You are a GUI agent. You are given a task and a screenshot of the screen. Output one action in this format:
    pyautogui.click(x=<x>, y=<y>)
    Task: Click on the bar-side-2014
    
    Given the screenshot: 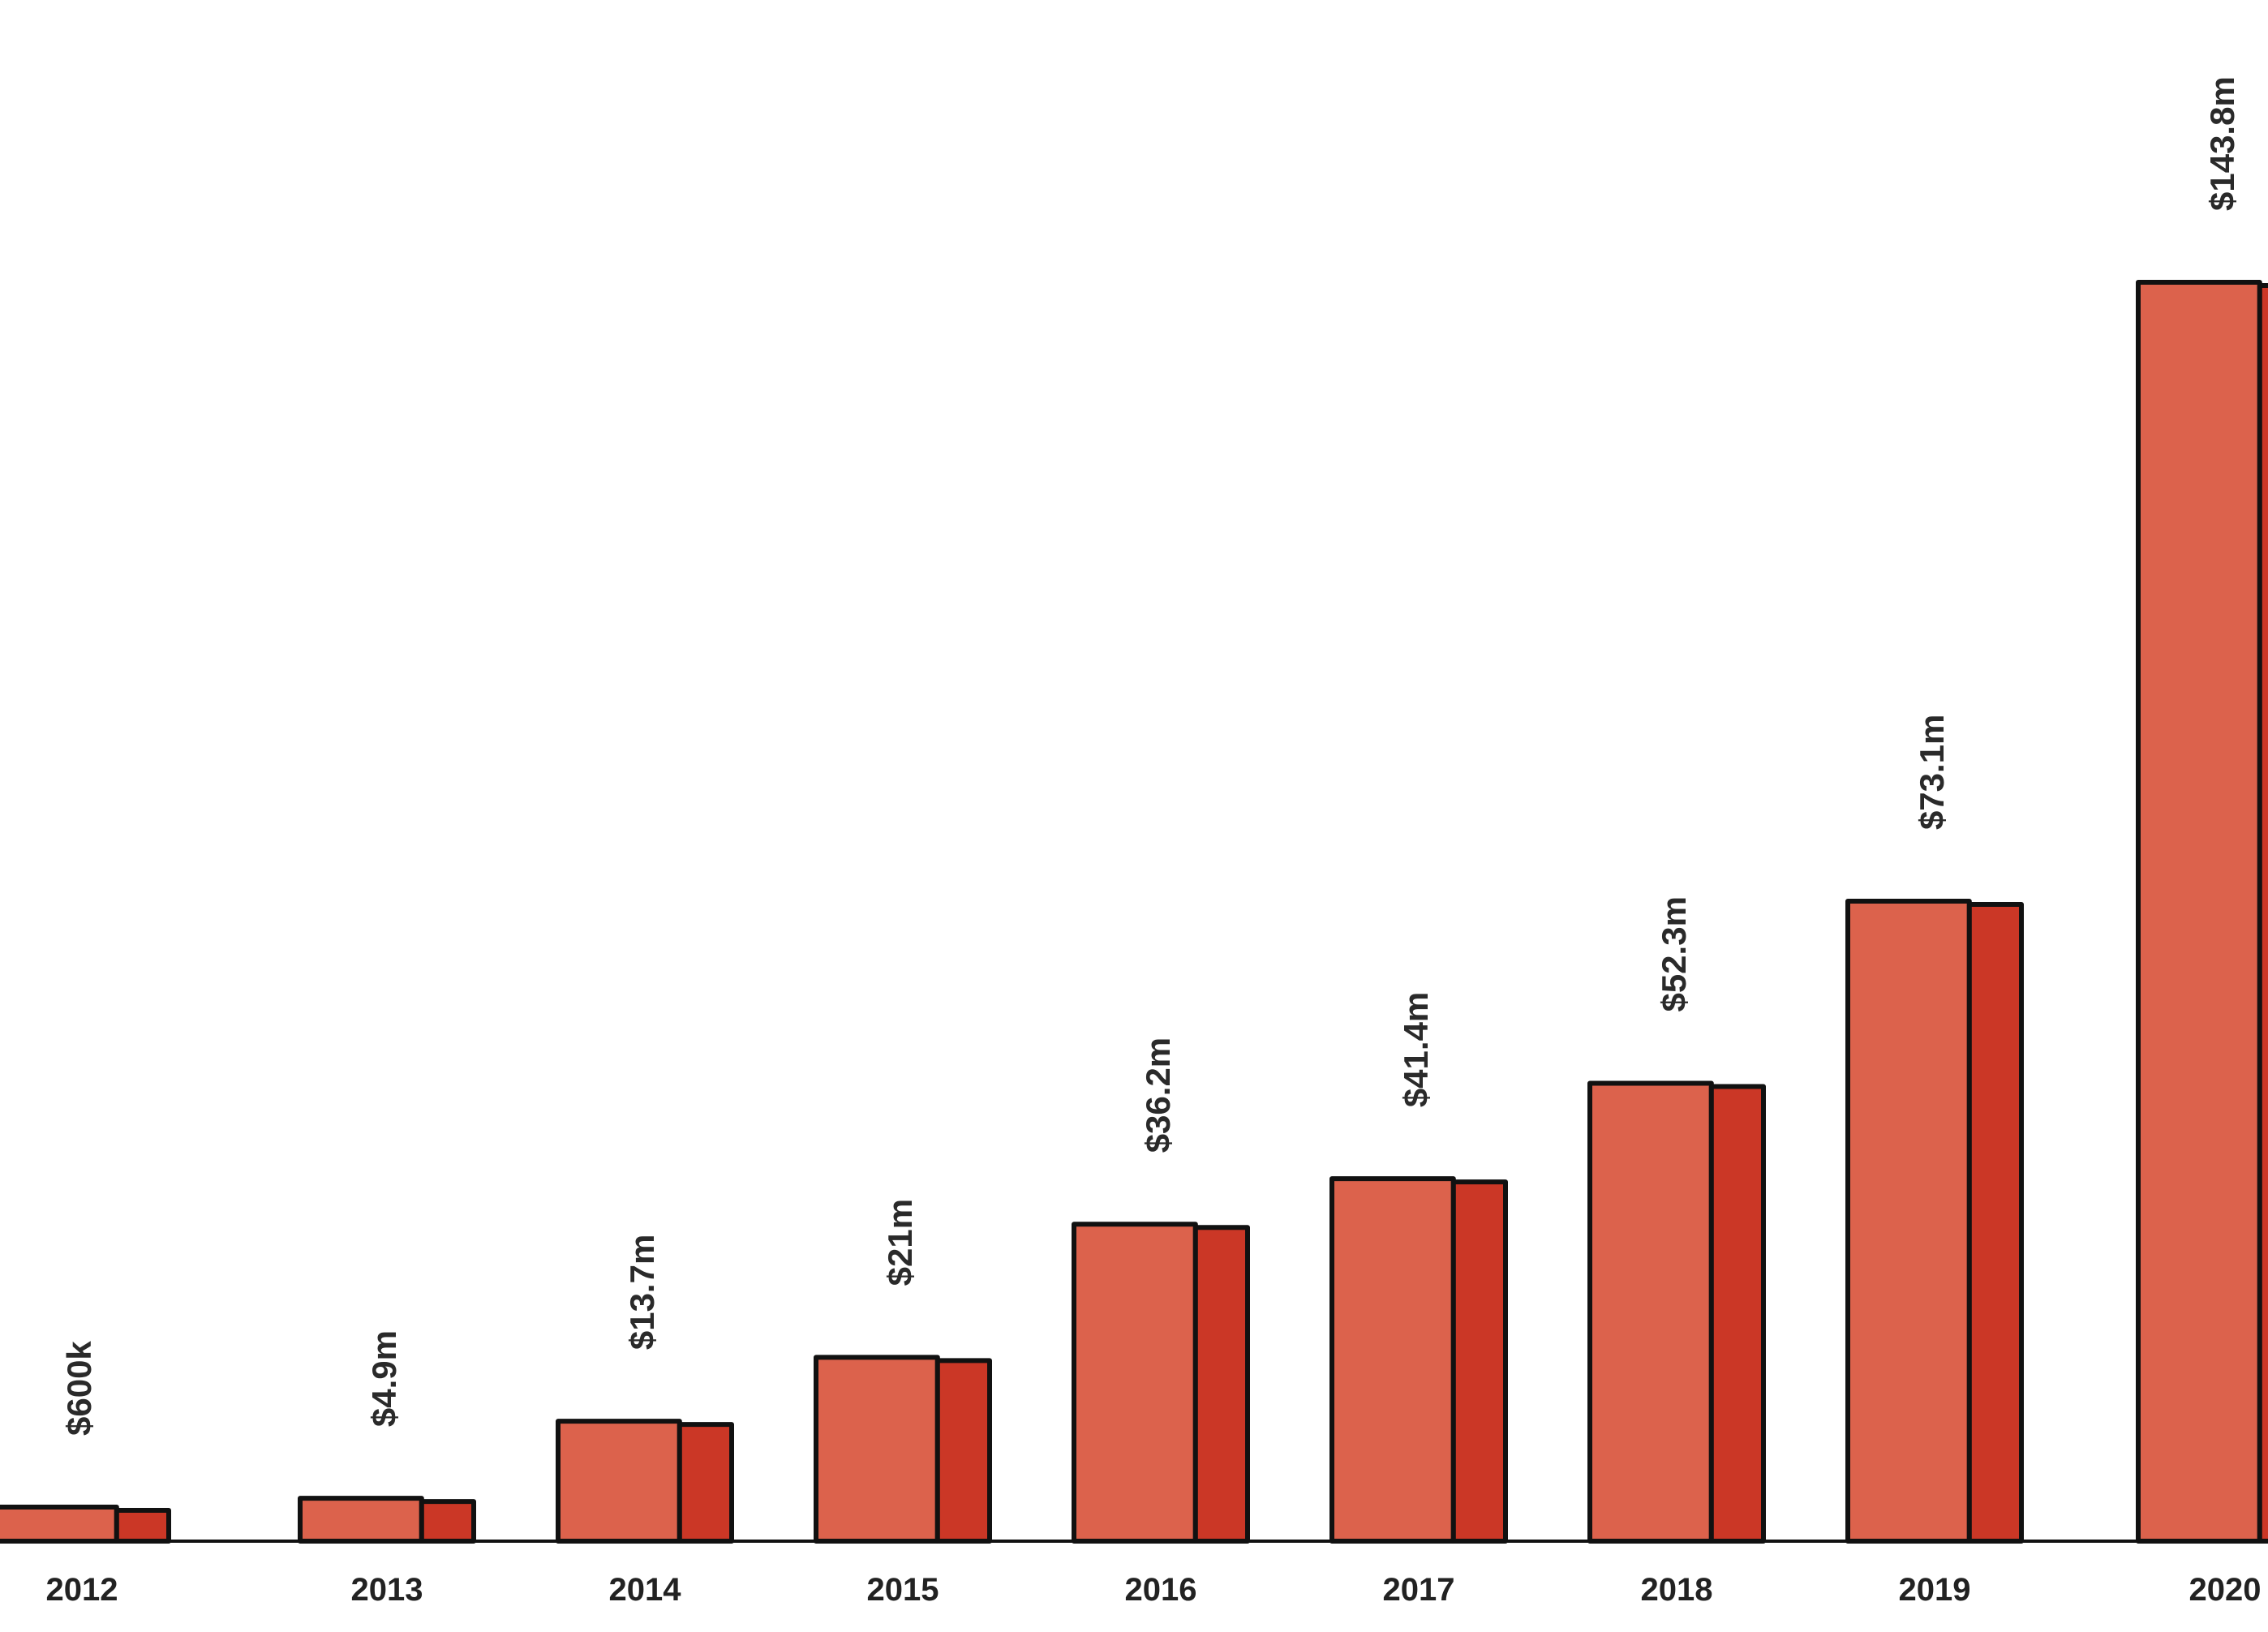 What is the action you would take?
    pyautogui.click(x=705, y=1483)
    